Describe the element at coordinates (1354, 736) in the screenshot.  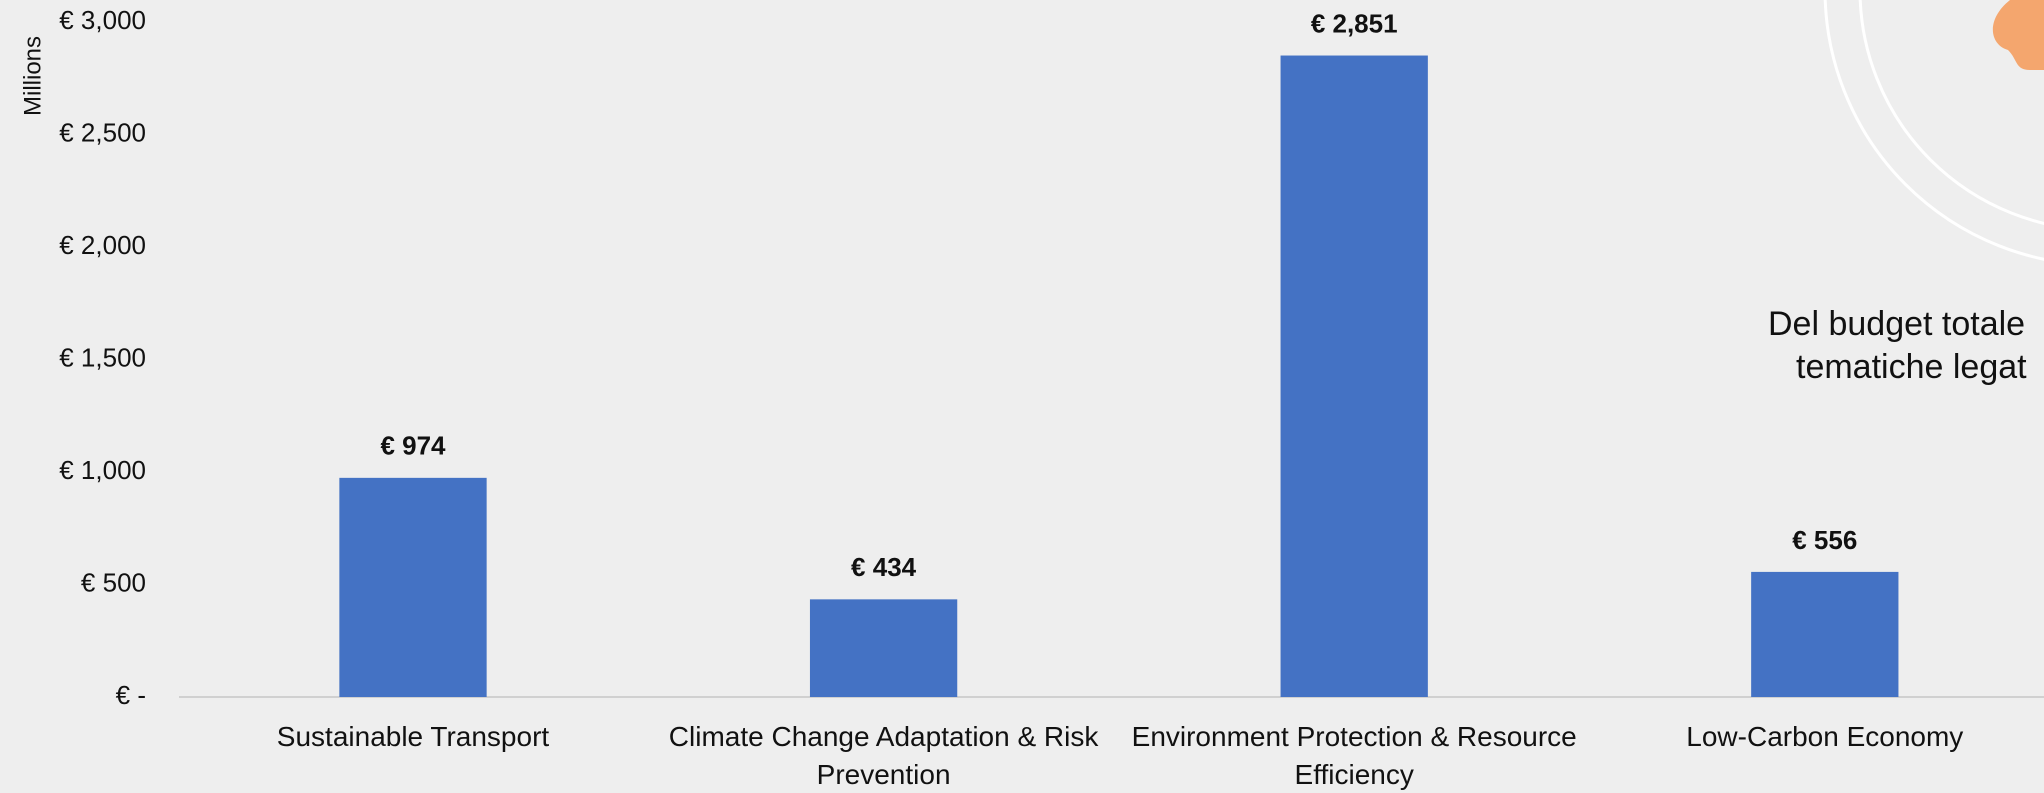
I see `x-tick-line: Environment Protection & Resource` at that location.